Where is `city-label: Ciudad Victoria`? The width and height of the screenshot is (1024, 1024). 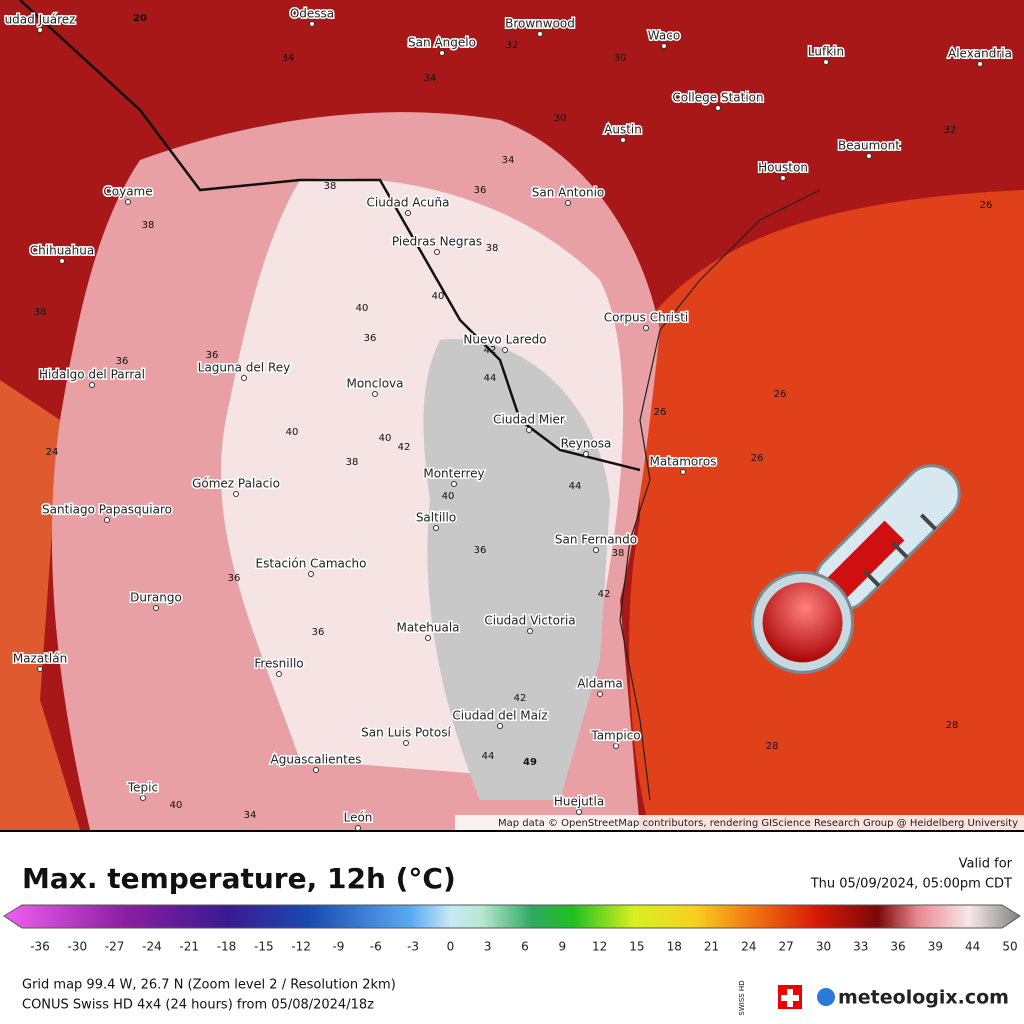 city-label: Ciudad Victoria is located at coordinates (529, 621).